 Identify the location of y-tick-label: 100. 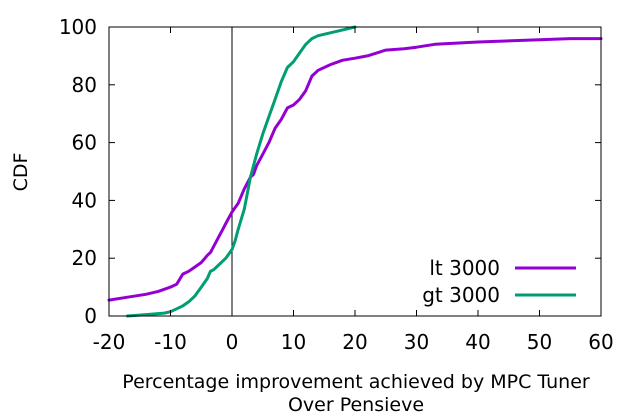
(78, 27).